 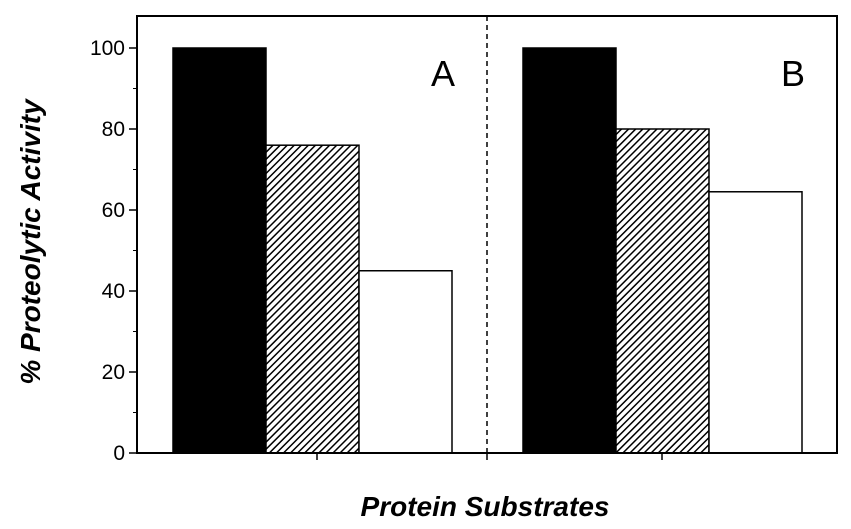 What do you see at coordinates (443, 73) in the screenshot?
I see `panel-label-a: A` at bounding box center [443, 73].